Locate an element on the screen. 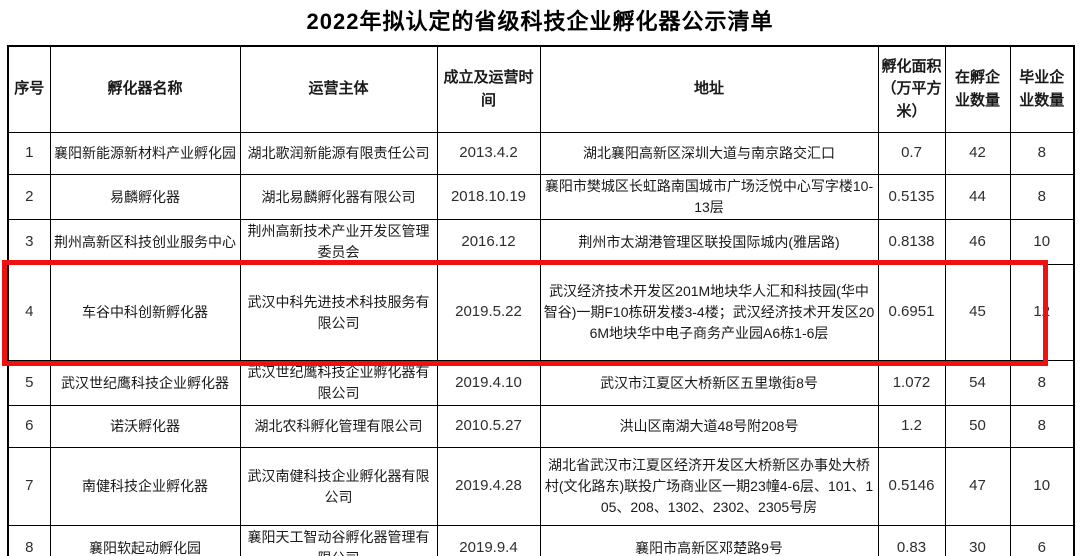 This screenshot has height=556, width=1080. table-cell: 武汉市江夏区大桥新区五里墩街8号 is located at coordinates (709, 383).